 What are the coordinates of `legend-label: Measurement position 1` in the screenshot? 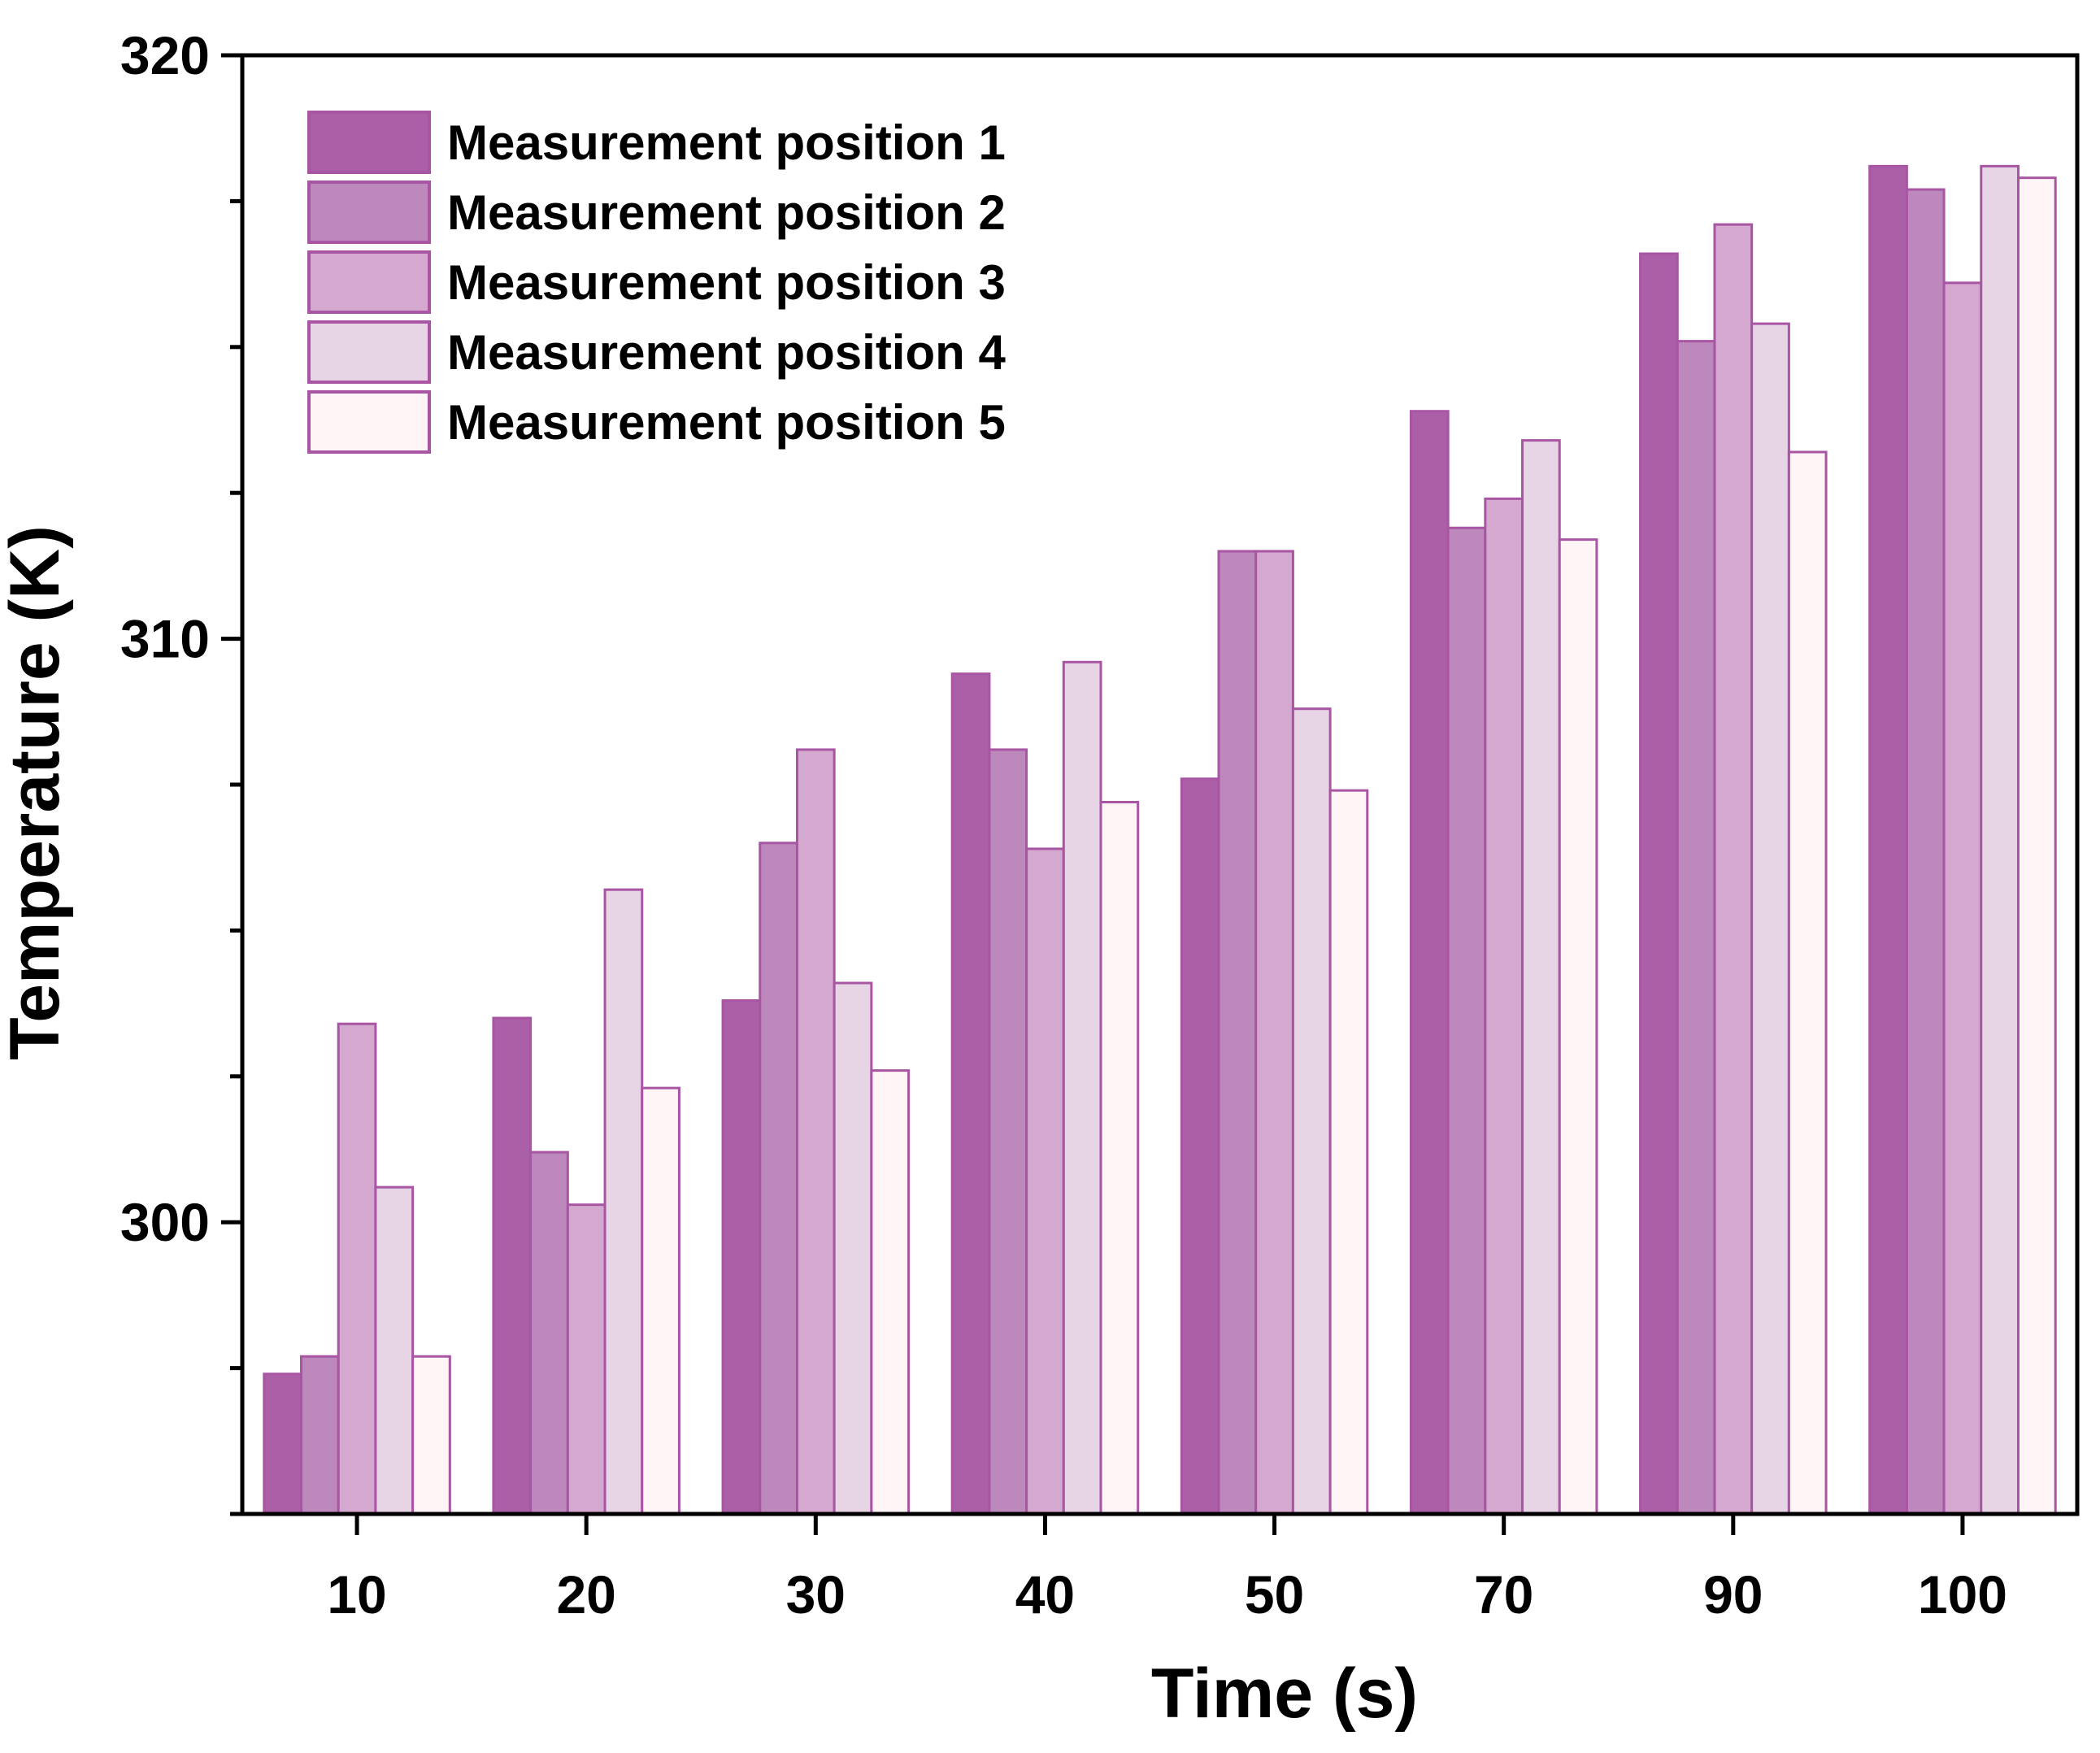 It's located at (726, 142).